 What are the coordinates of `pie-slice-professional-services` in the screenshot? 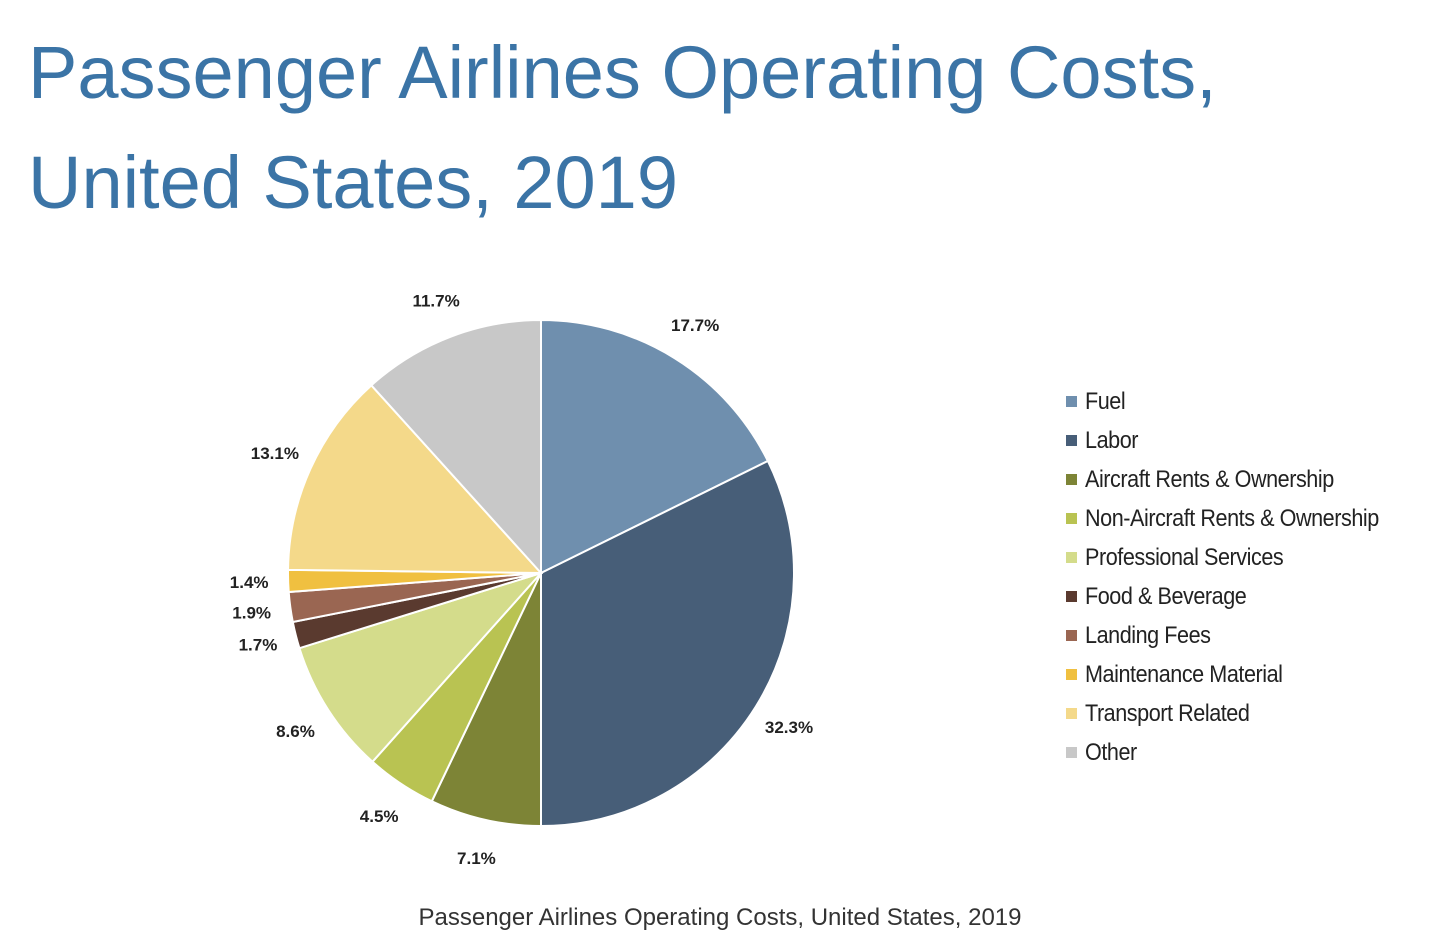 It's located at (421, 667).